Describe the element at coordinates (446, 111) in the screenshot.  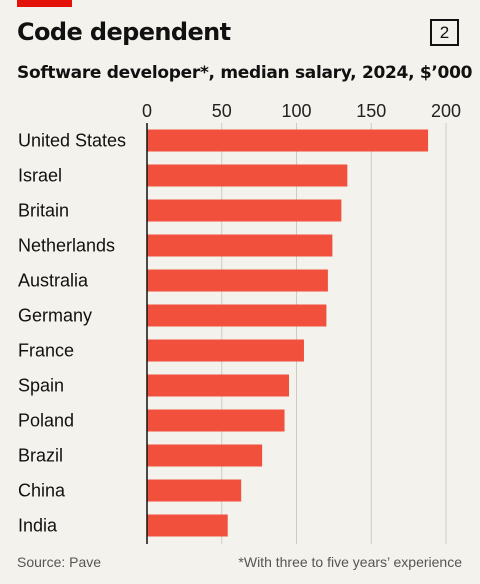
I see `x-tick-label: 200` at that location.